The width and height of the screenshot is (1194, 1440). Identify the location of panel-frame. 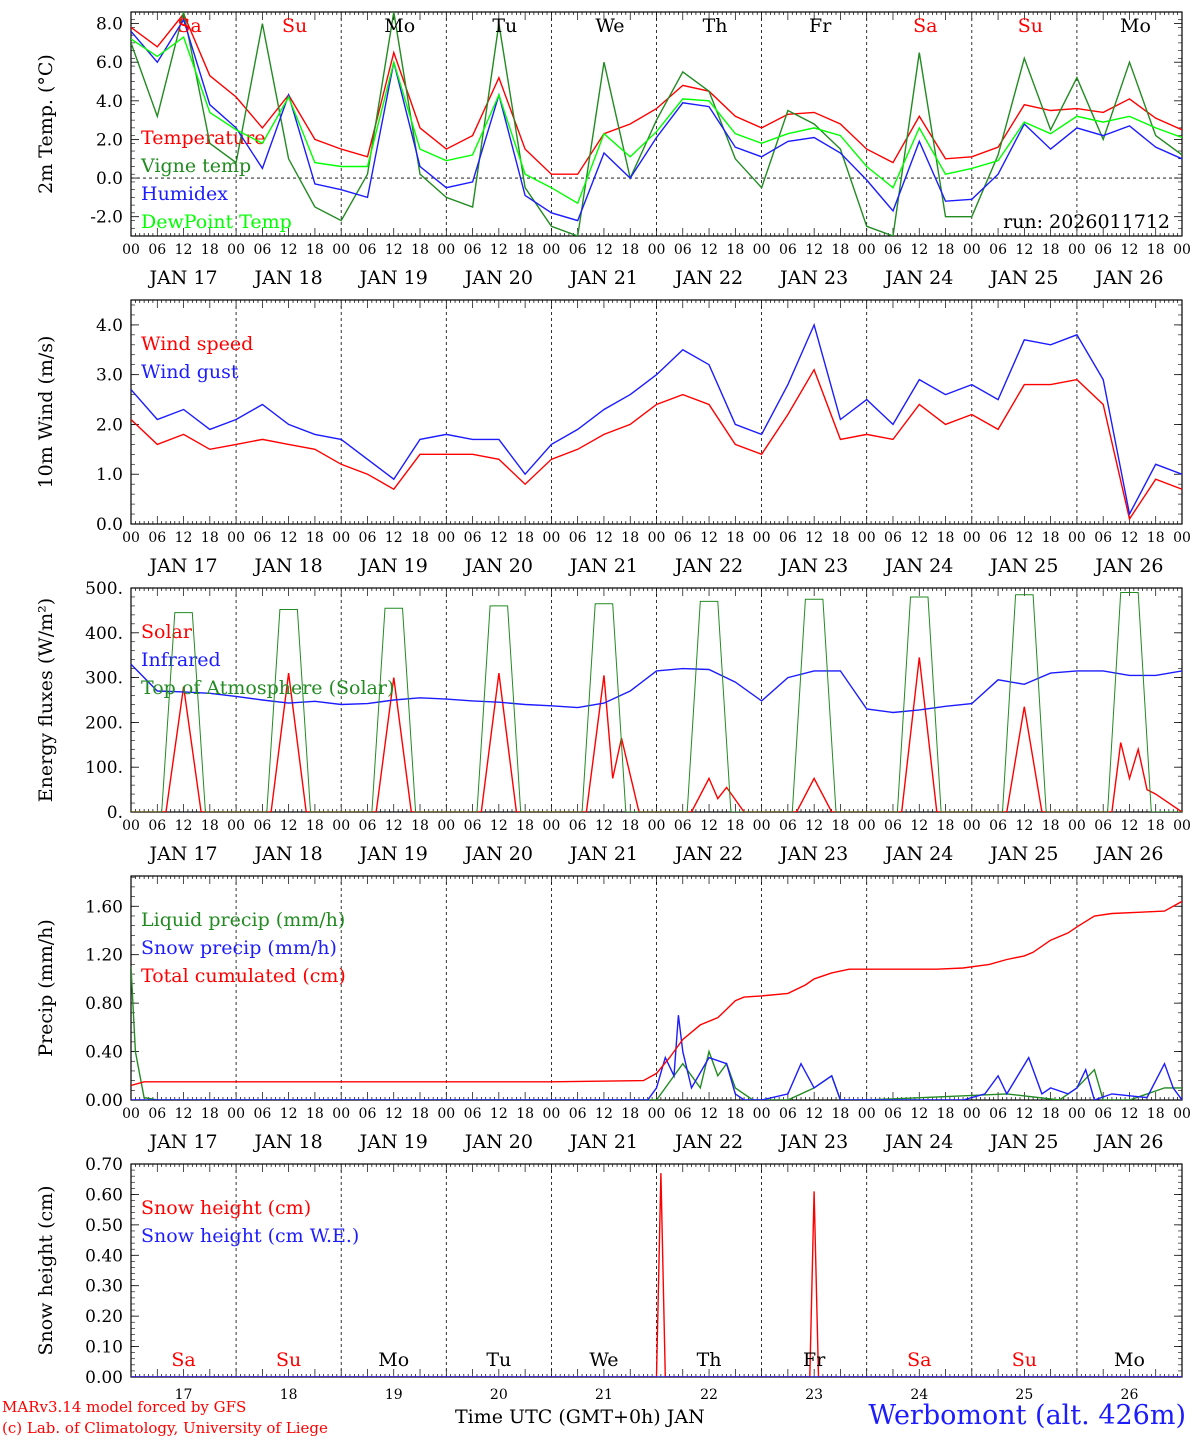
(656, 700).